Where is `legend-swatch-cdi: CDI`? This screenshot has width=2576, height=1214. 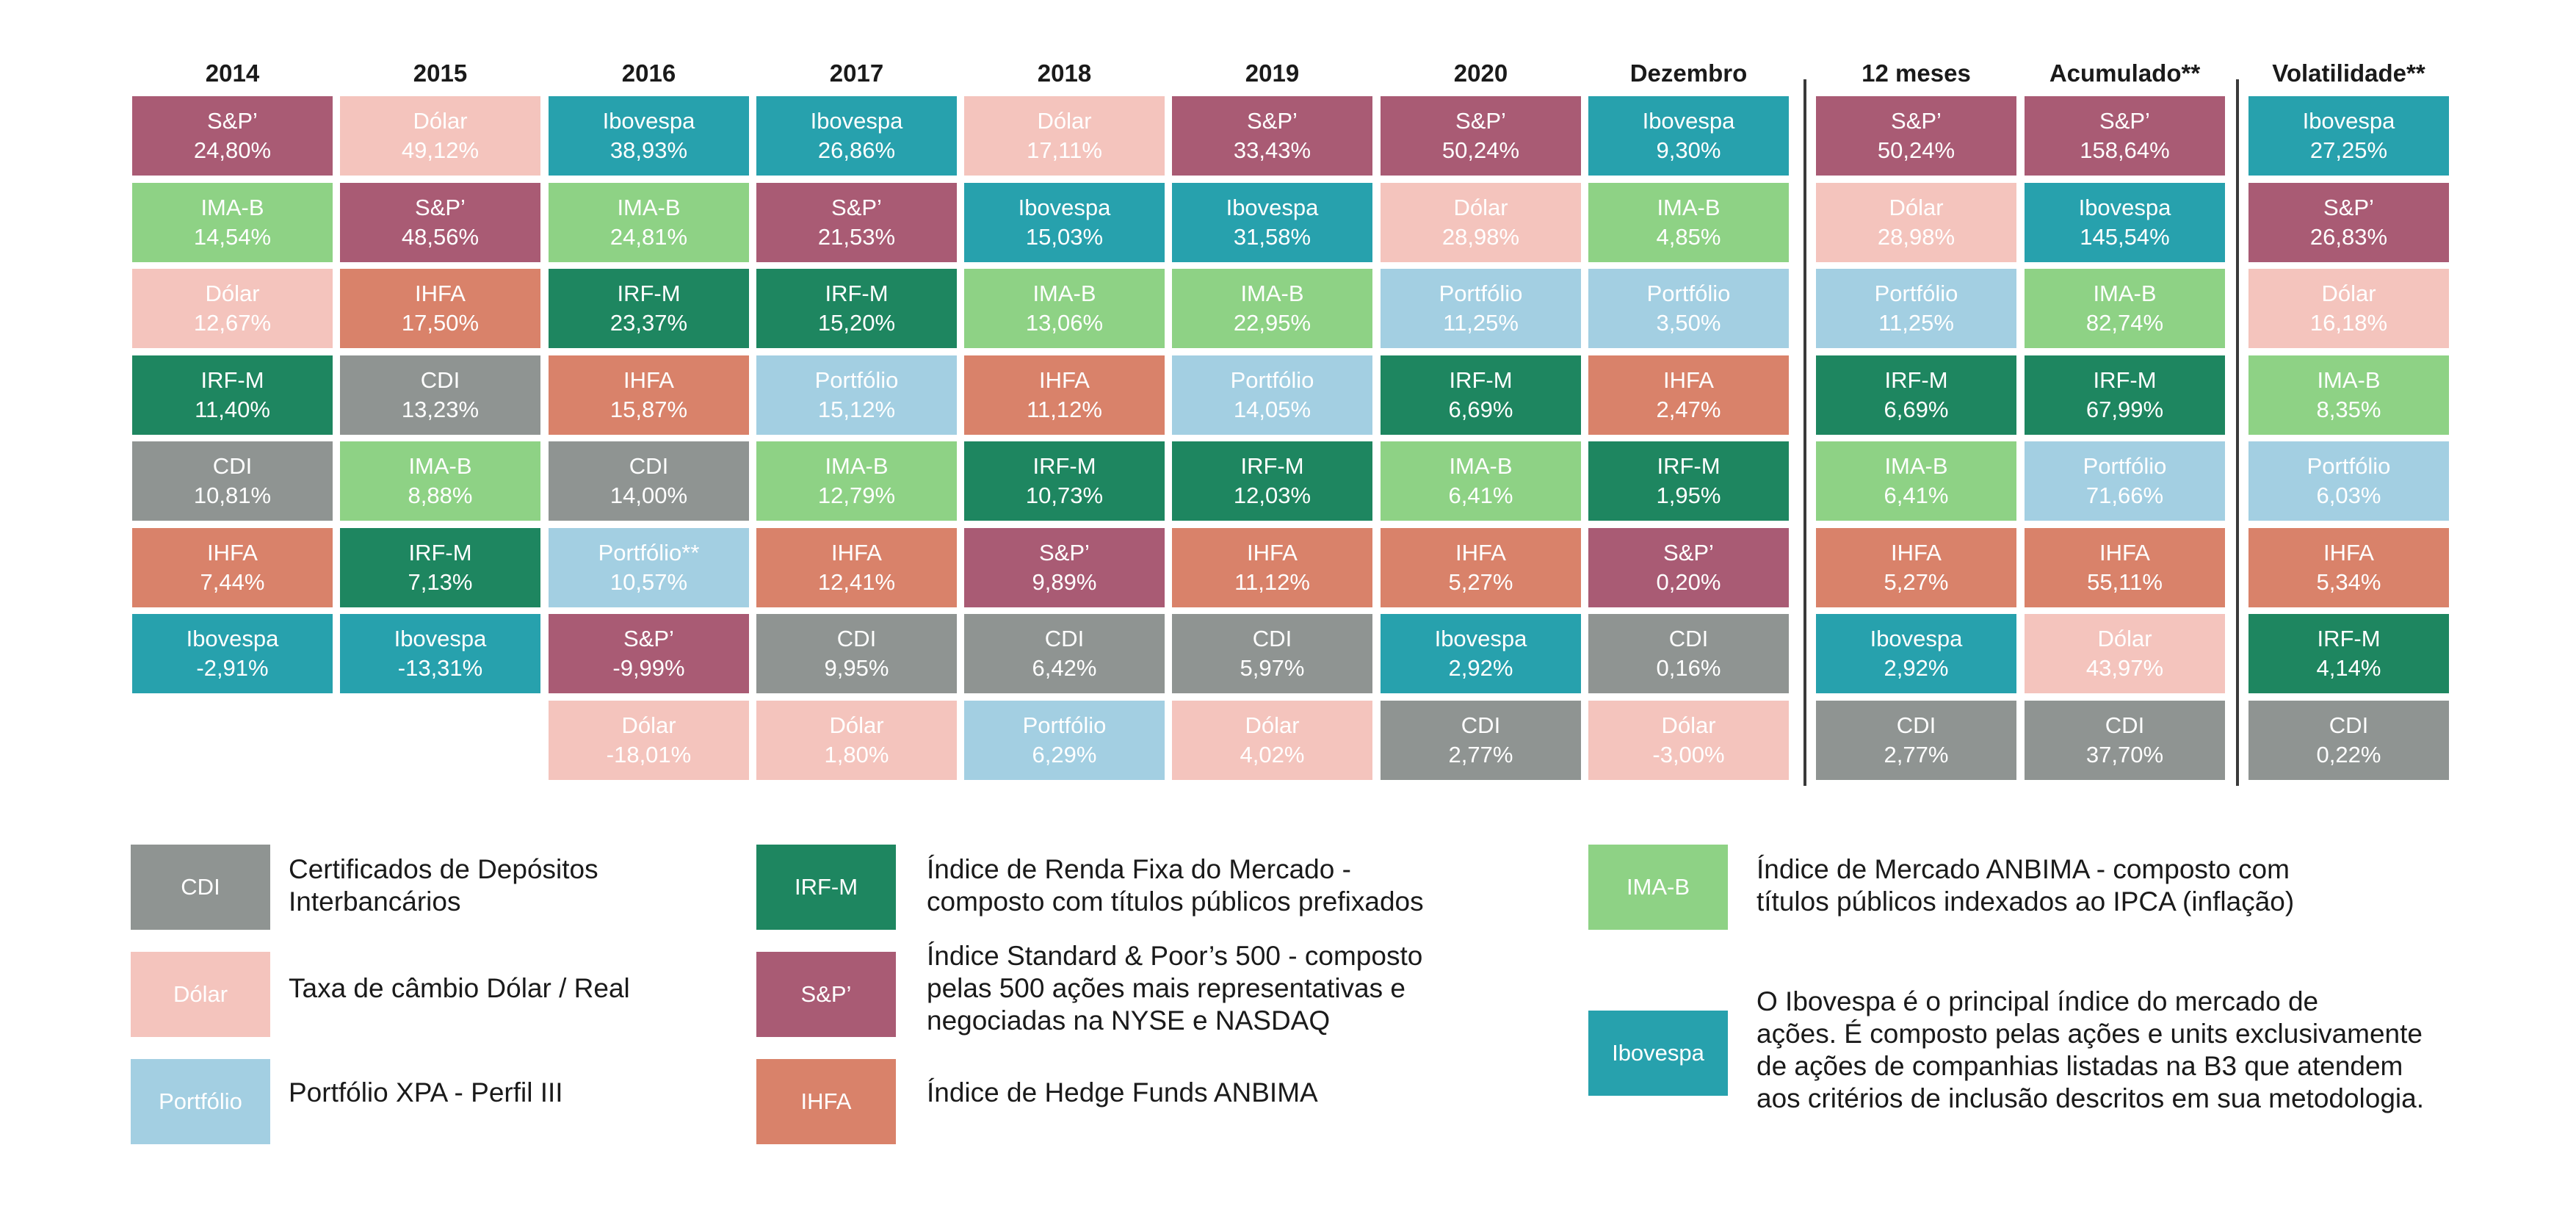 legend-swatch-cdi: CDI is located at coordinates (200, 887).